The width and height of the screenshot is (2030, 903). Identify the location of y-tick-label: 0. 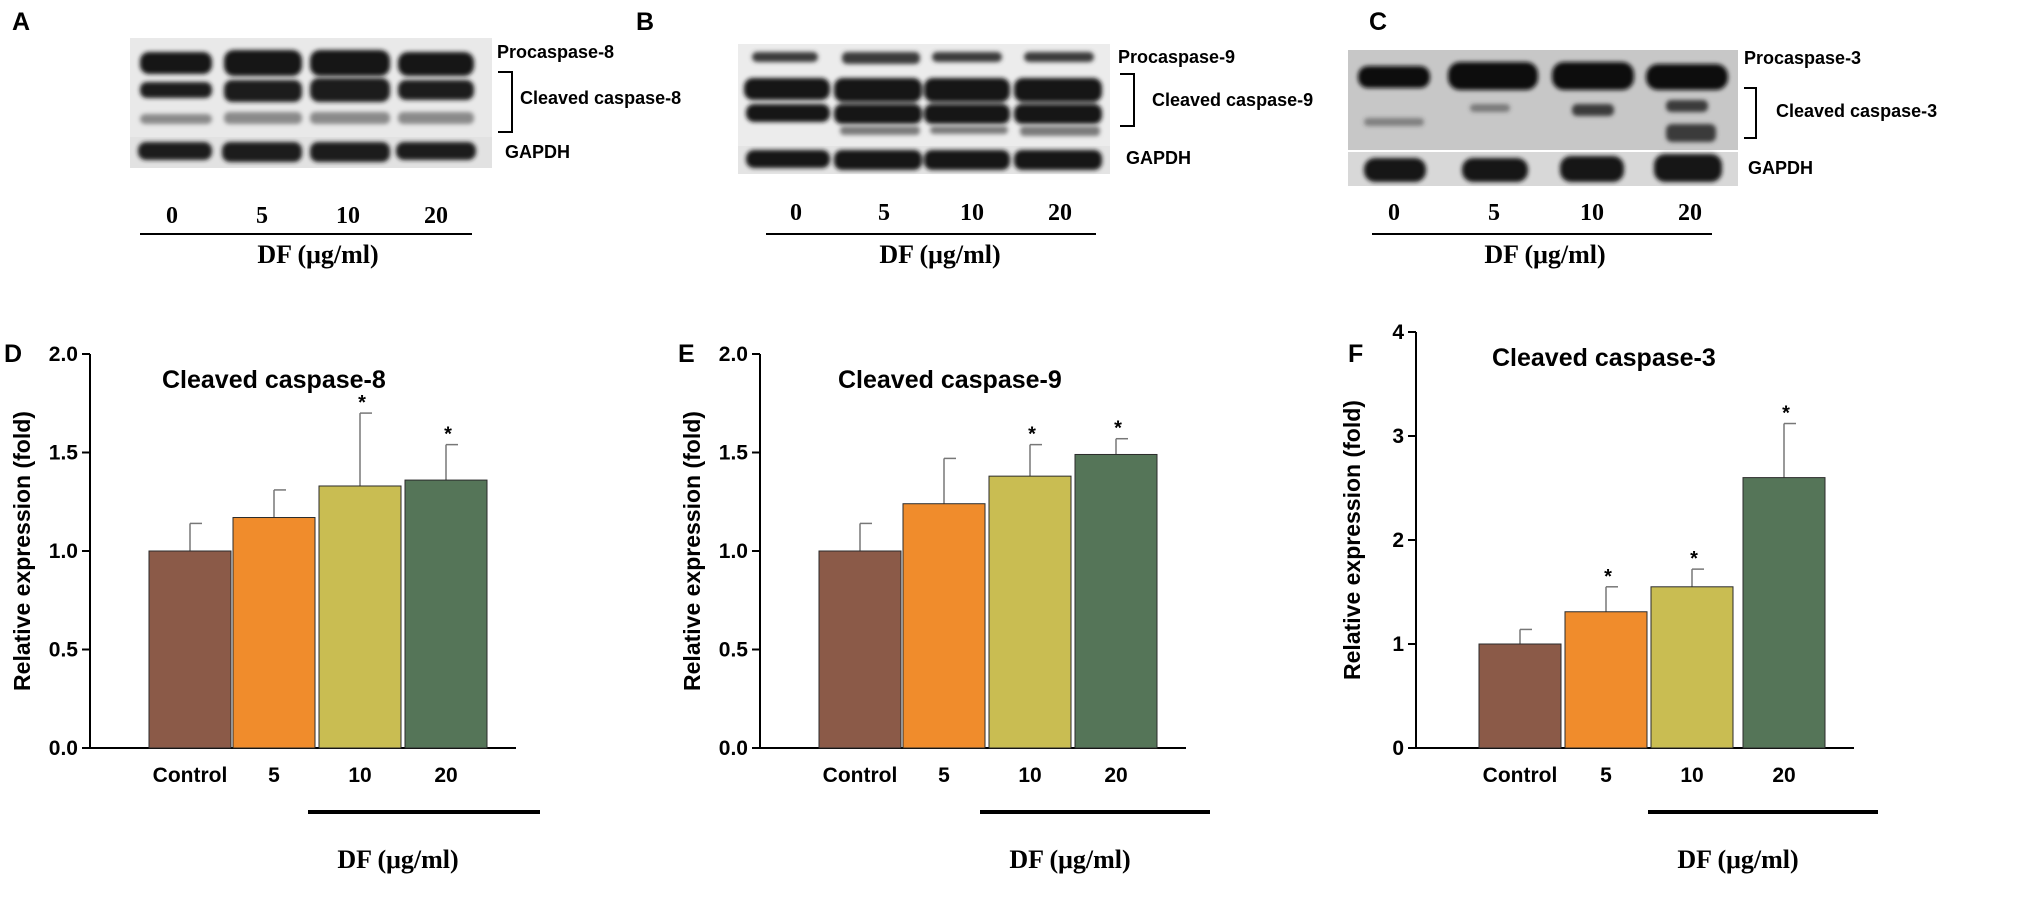
(1398, 748).